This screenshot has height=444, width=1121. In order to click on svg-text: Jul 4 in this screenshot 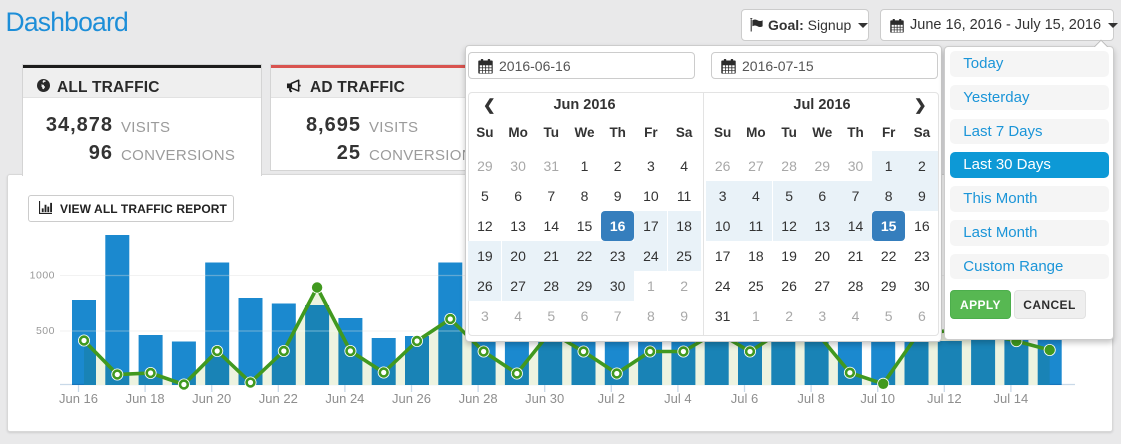, I will do `click(677, 398)`.